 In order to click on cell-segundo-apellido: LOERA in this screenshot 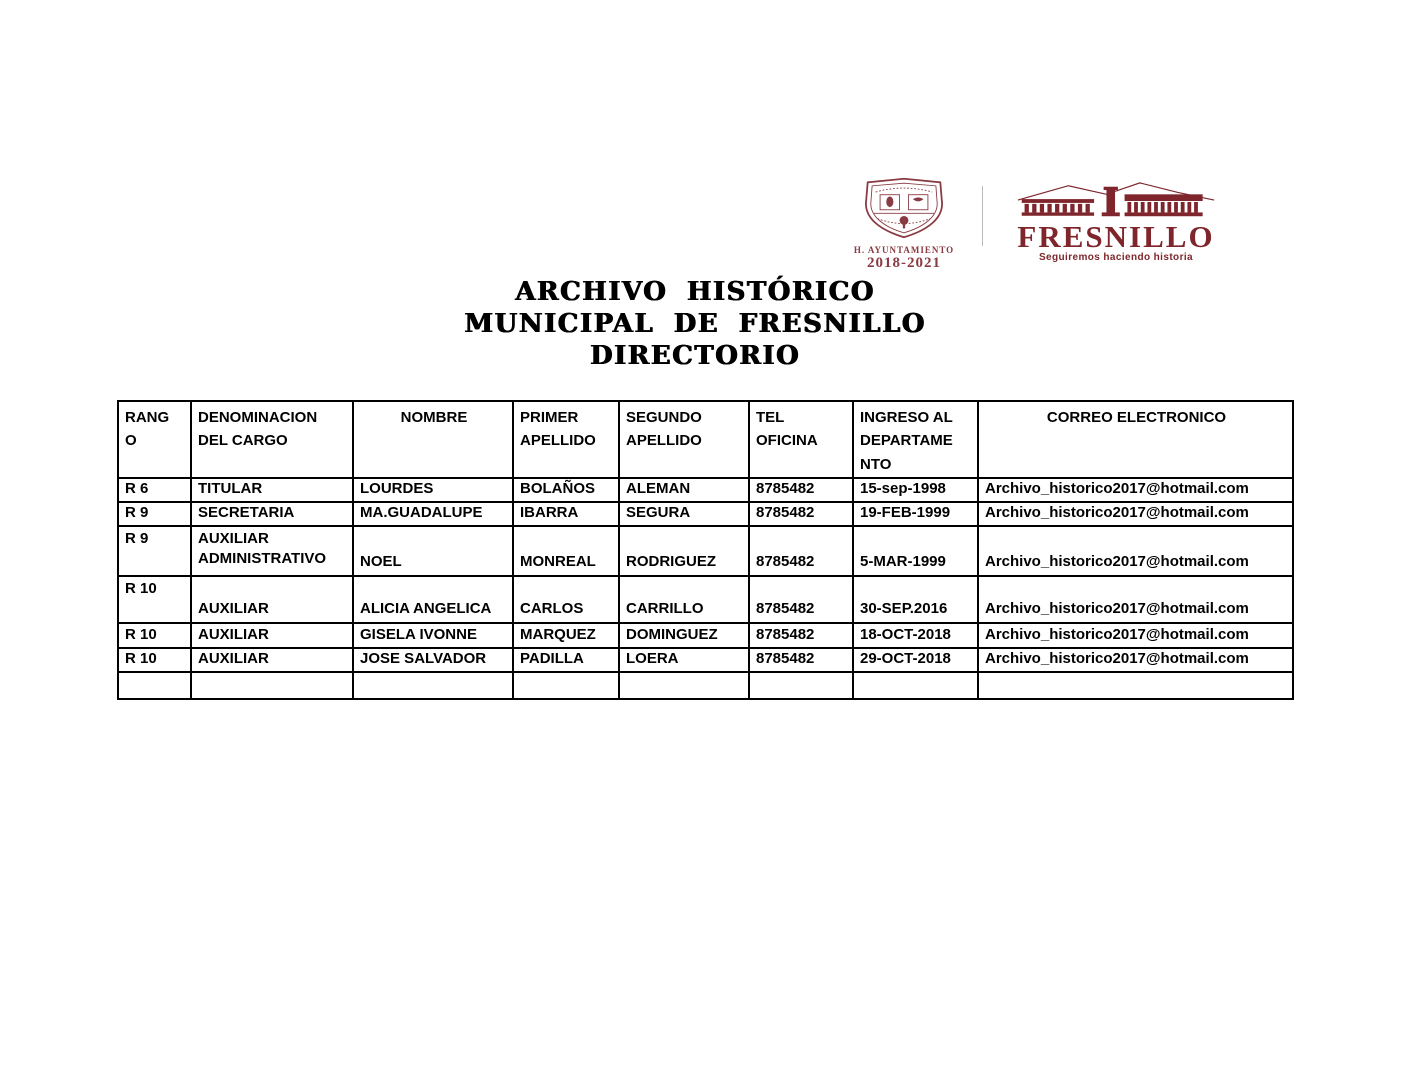, I will do `click(684, 660)`.